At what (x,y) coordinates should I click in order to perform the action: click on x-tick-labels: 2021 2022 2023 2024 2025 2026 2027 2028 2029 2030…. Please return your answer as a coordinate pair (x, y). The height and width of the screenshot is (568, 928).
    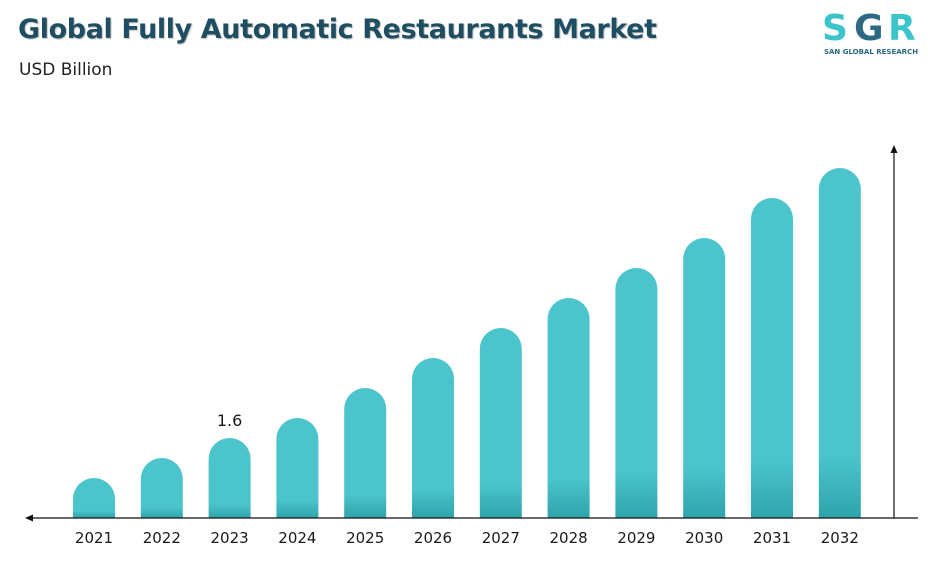
    Looking at the image, I should click on (467, 538).